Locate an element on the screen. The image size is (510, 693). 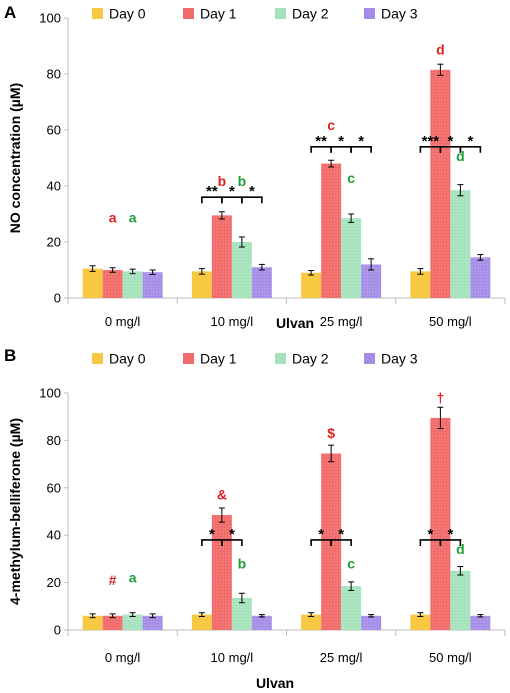
significance-letter: † is located at coordinates (440, 397).